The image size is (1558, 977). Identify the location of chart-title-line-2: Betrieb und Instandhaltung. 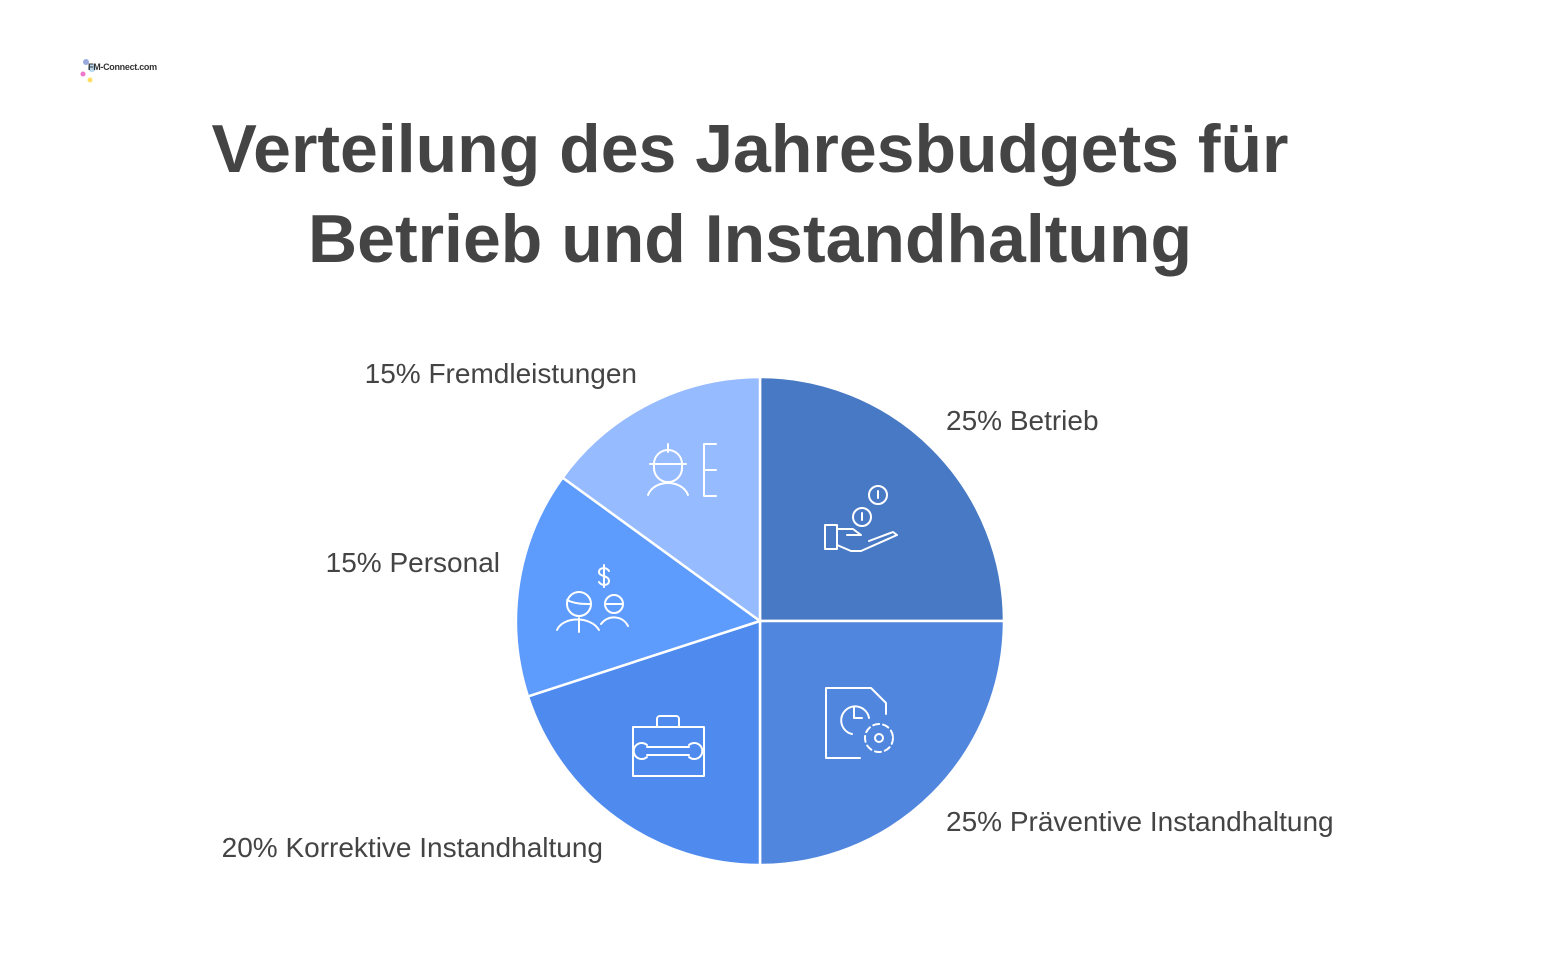
(750, 239).